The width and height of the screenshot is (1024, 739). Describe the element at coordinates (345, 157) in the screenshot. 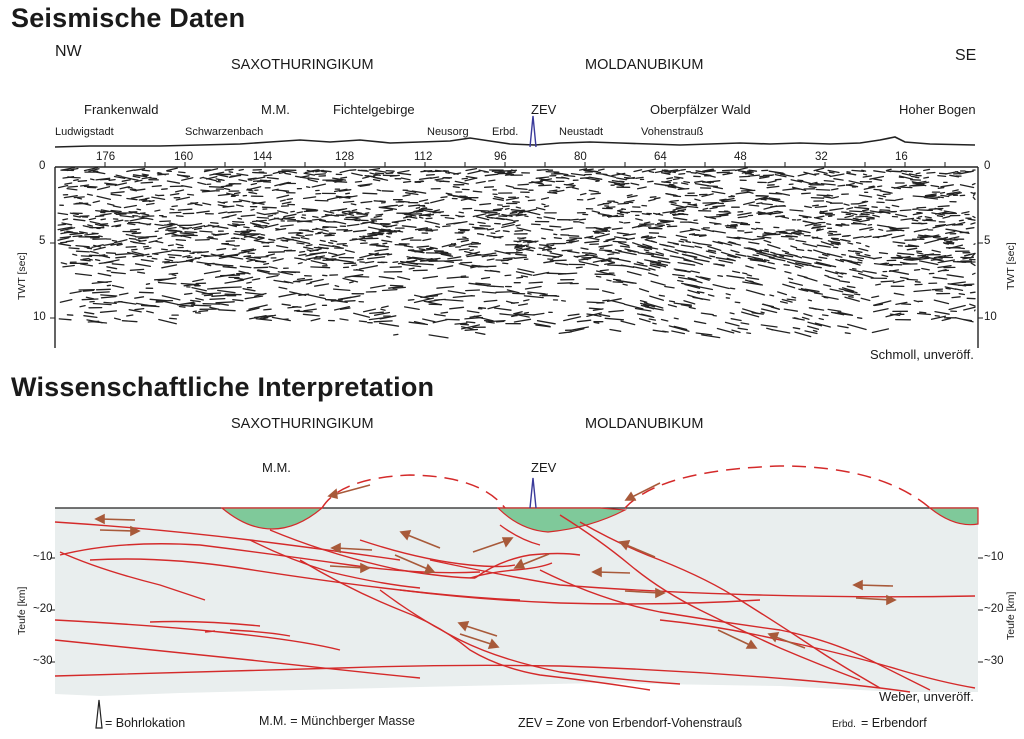

I see `profile-tick: 128` at that location.